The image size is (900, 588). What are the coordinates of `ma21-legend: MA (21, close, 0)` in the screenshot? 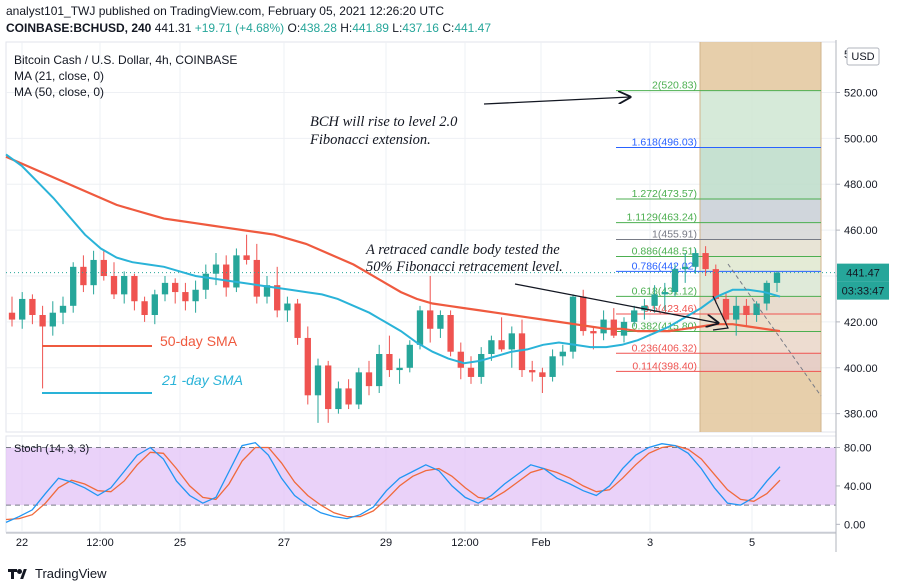 It's located at (59, 76).